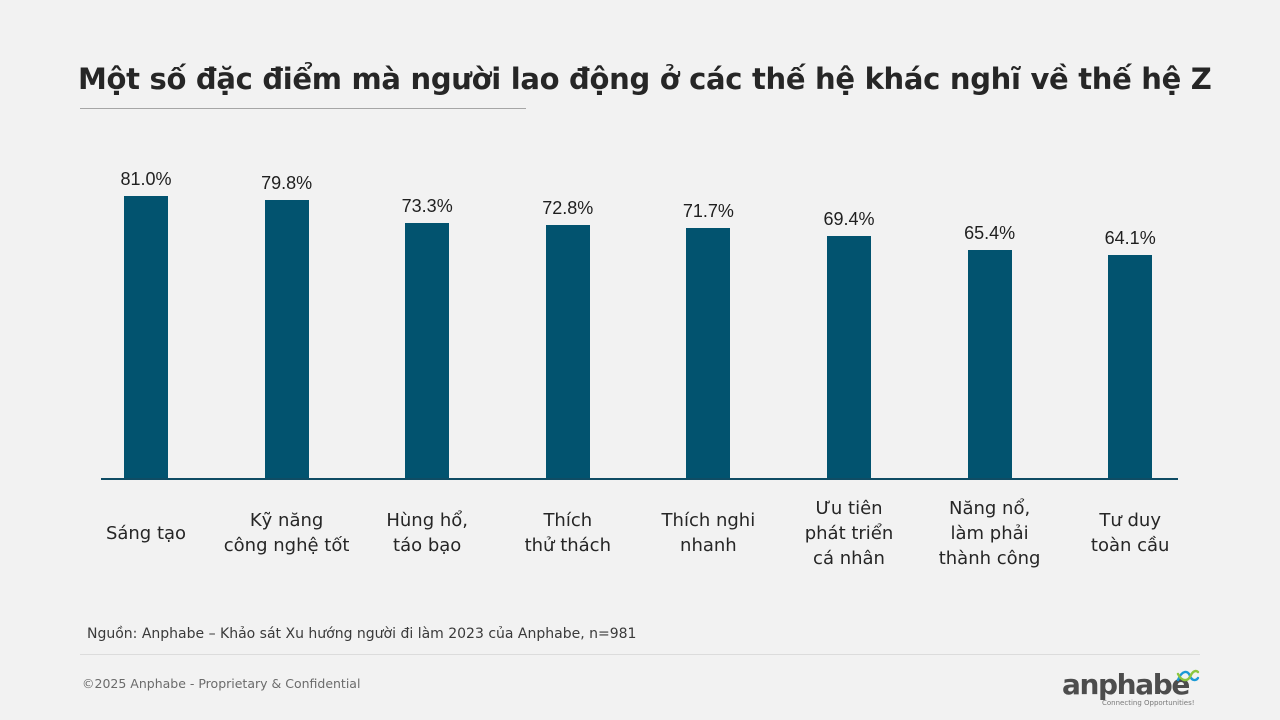 The height and width of the screenshot is (720, 1280). What do you see at coordinates (427, 205) in the screenshot?
I see `bar-value-label: 73.3%` at bounding box center [427, 205].